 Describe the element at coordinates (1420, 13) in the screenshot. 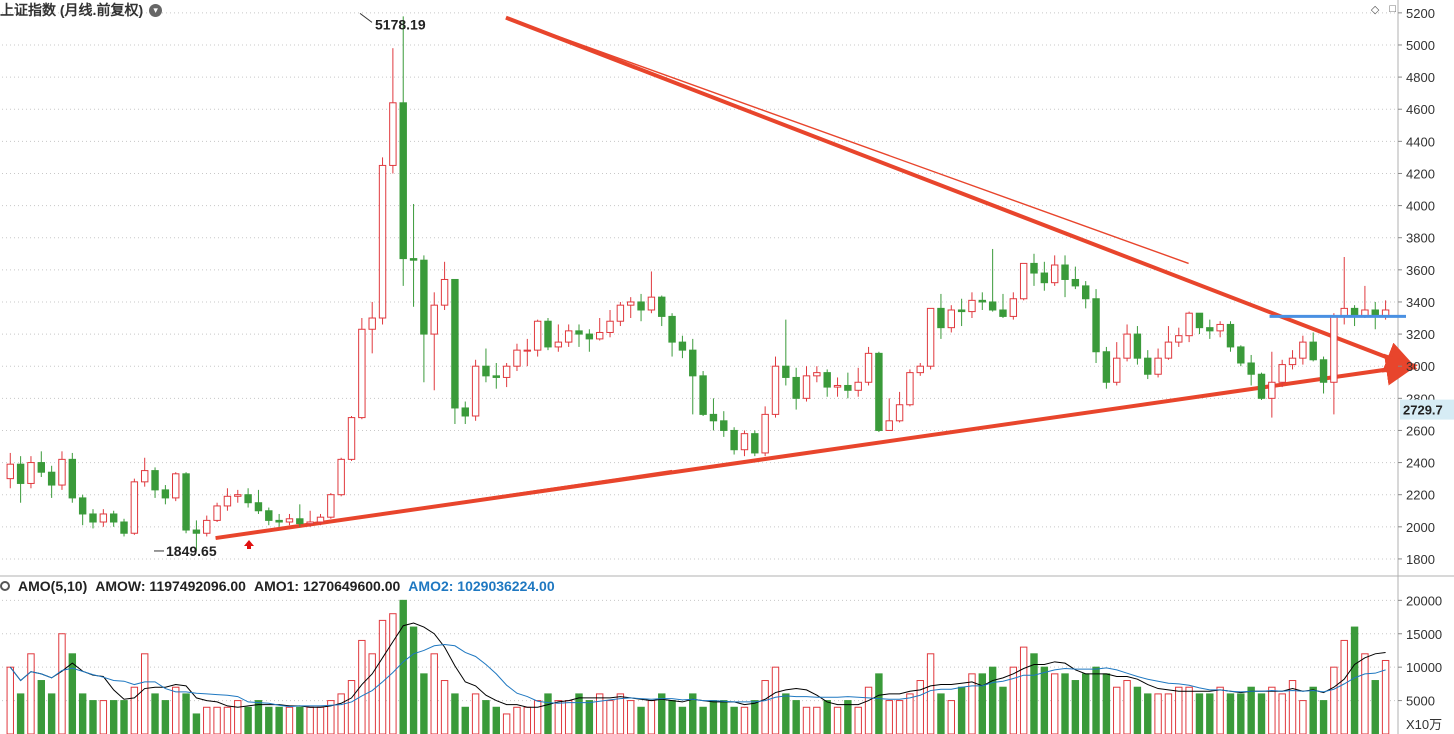

I see `price-tick-label: 5200` at that location.